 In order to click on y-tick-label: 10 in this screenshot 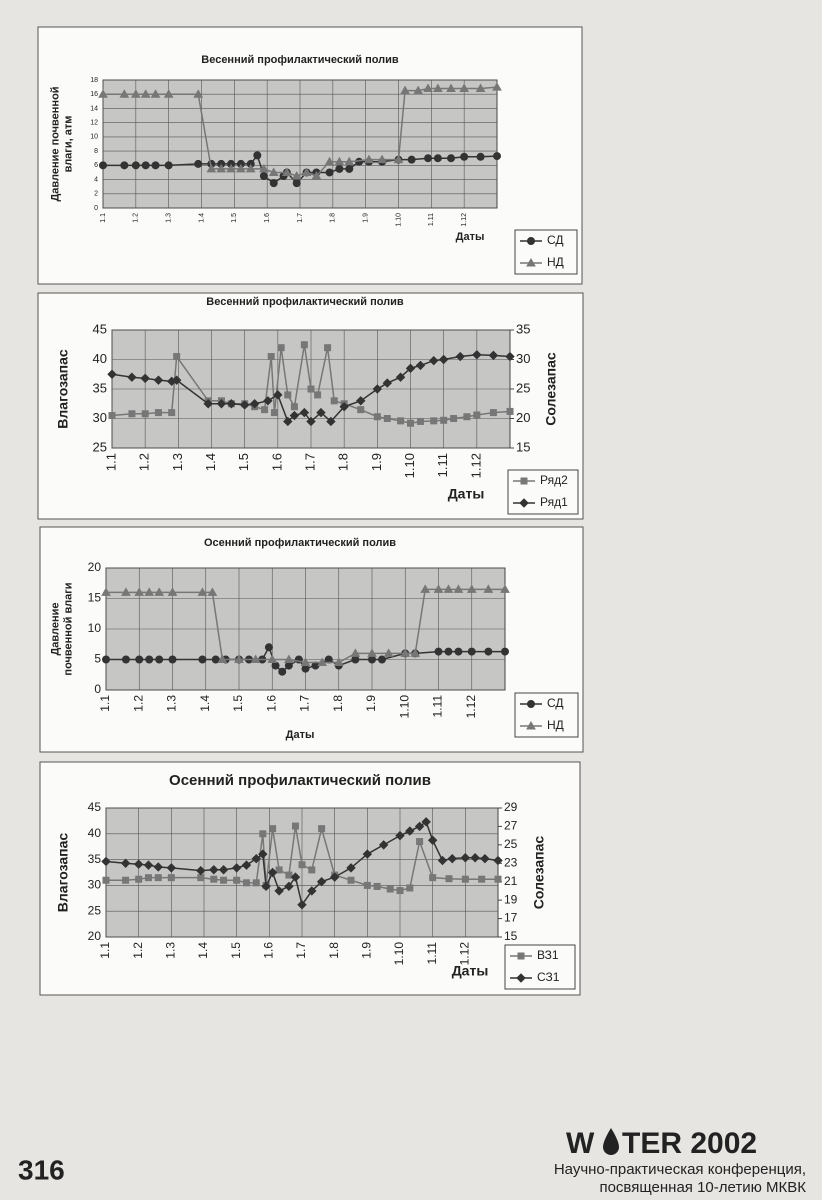, I will do `click(95, 628)`.